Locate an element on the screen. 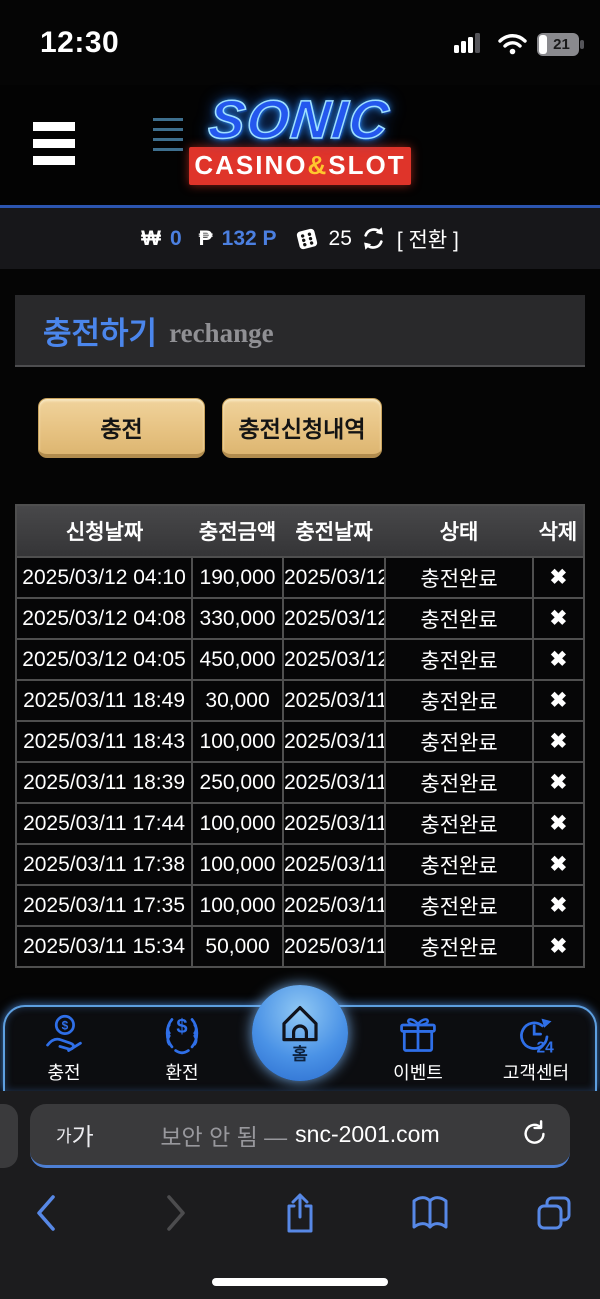 The image size is (600, 1299). table-row: 2025/03/11 15:34 50,000 2025/03/11 충전완료 ✖ is located at coordinates (300, 946).